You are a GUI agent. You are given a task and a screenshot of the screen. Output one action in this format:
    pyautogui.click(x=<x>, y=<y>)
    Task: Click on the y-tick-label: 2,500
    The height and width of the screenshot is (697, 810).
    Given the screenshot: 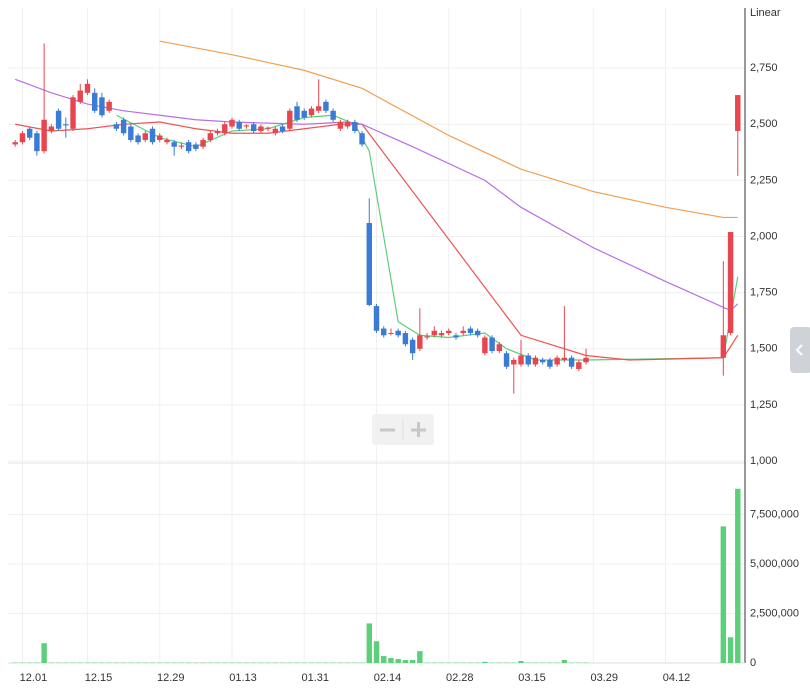 What is the action you would take?
    pyautogui.click(x=764, y=124)
    